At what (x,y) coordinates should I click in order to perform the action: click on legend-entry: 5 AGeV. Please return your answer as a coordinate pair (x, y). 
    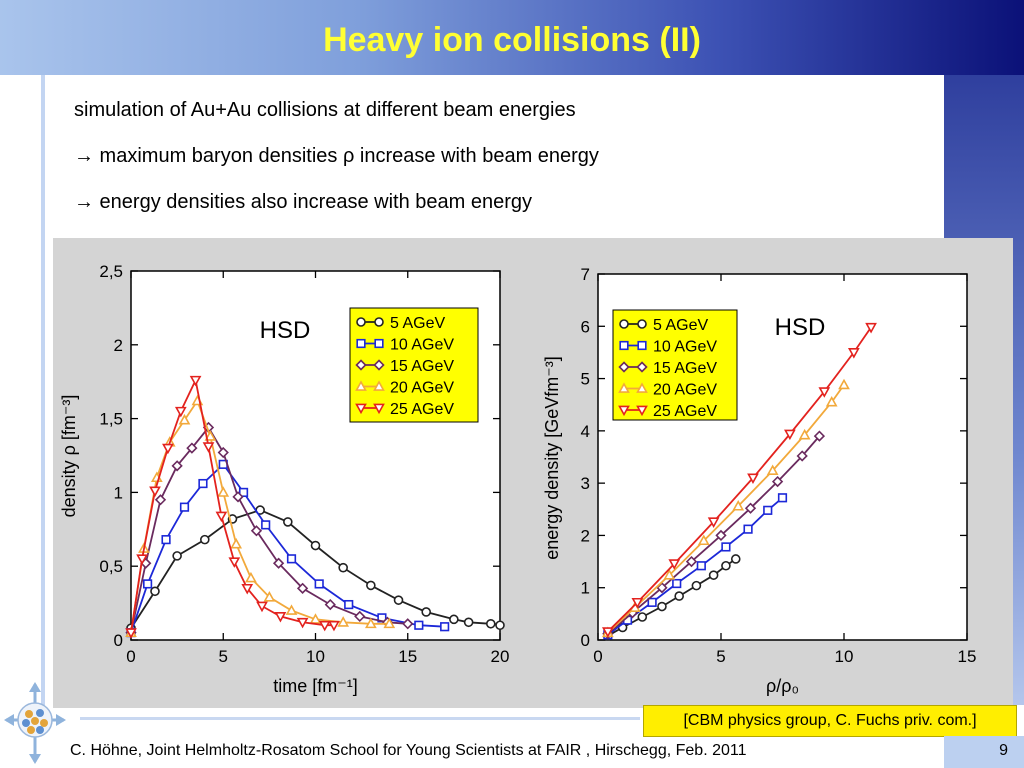
    Looking at the image, I should click on (680, 325).